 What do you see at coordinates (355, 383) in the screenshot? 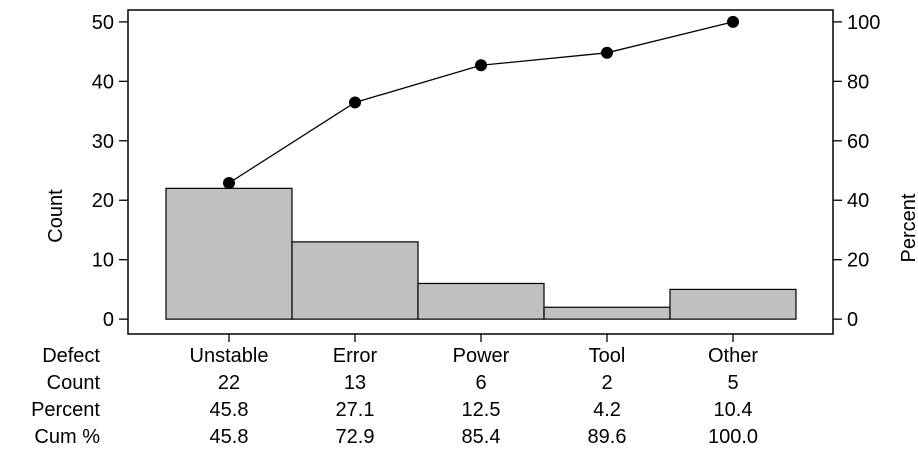
I see `table-cell: 13` at bounding box center [355, 383].